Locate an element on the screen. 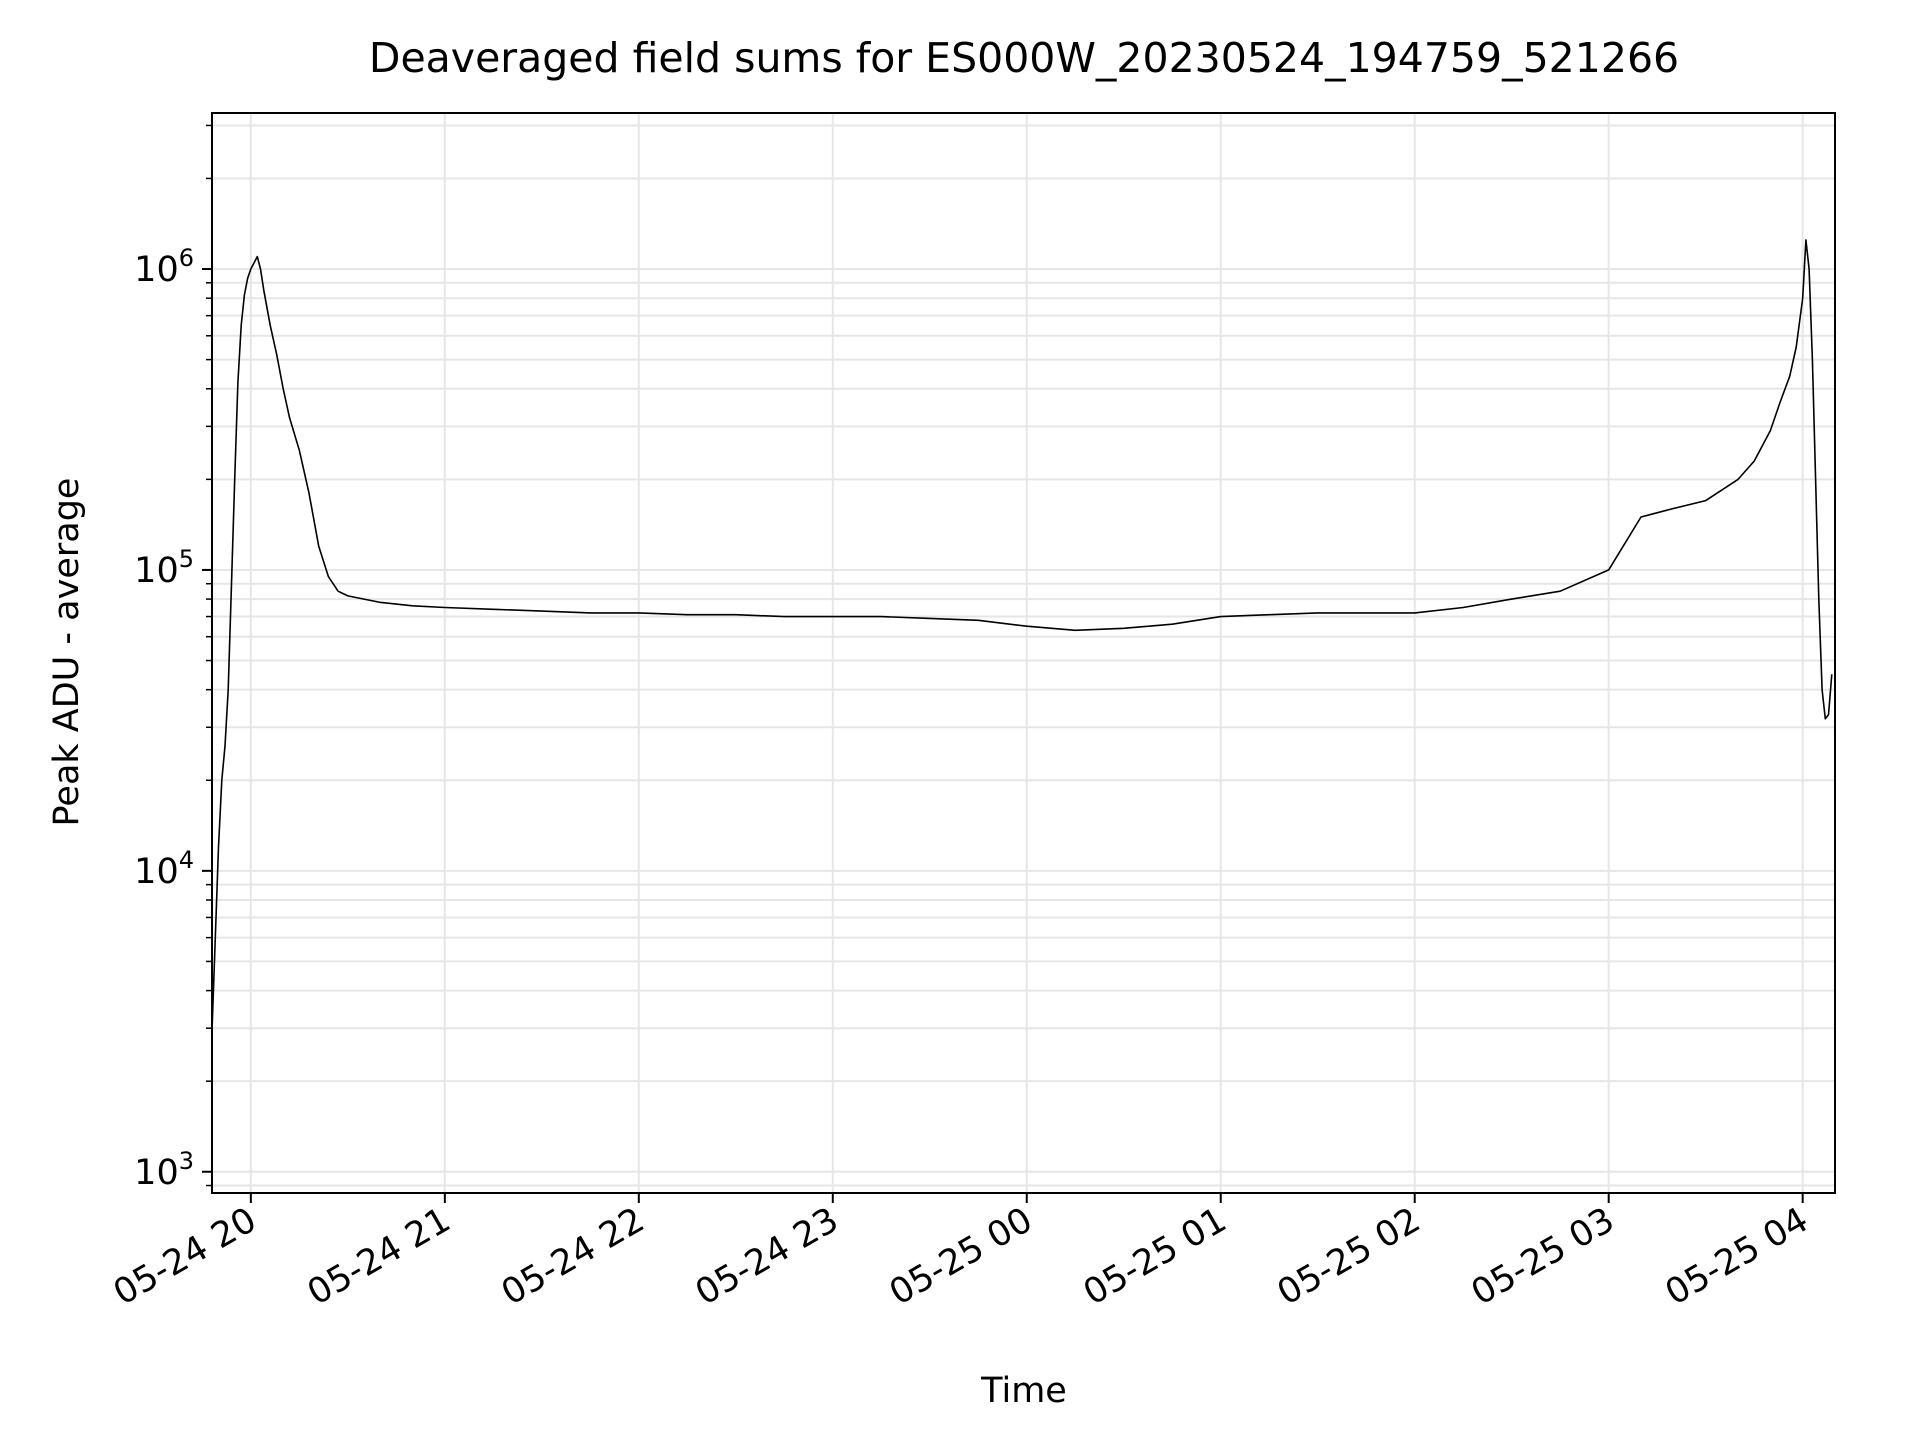  y-tick-label: 10⁴ is located at coordinates (164, 869).